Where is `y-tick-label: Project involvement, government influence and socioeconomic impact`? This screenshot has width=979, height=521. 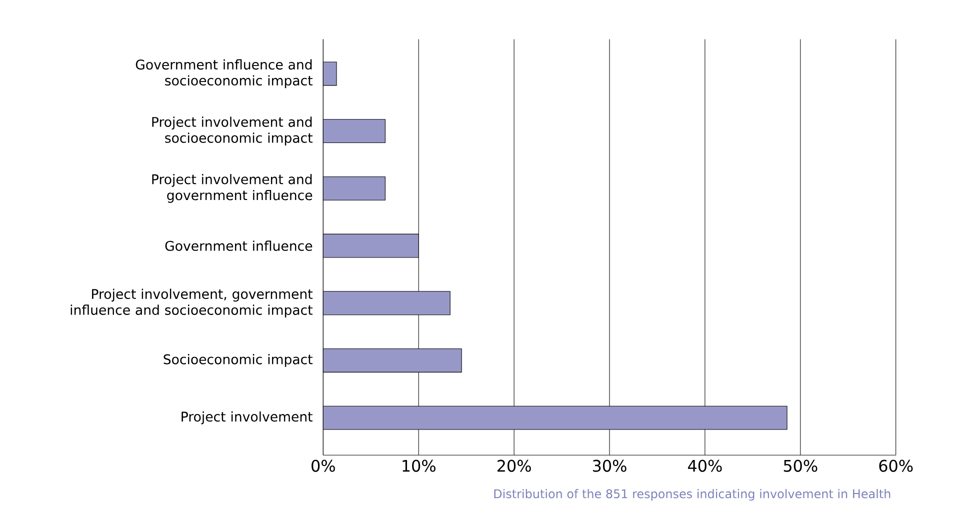
y-tick-label: Project involvement, government influence and socioeconomic impact is located at coordinates (191, 303).